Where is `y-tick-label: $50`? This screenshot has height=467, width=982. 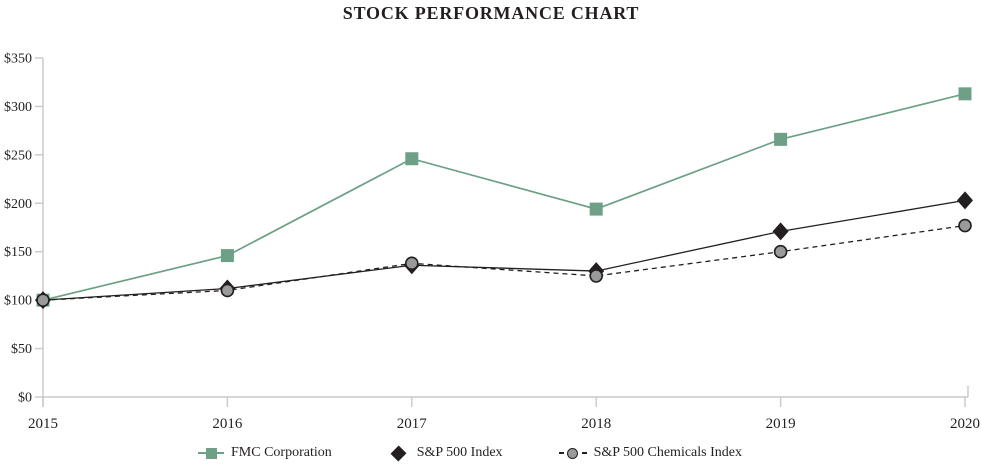
y-tick-label: $50 is located at coordinates (21, 349).